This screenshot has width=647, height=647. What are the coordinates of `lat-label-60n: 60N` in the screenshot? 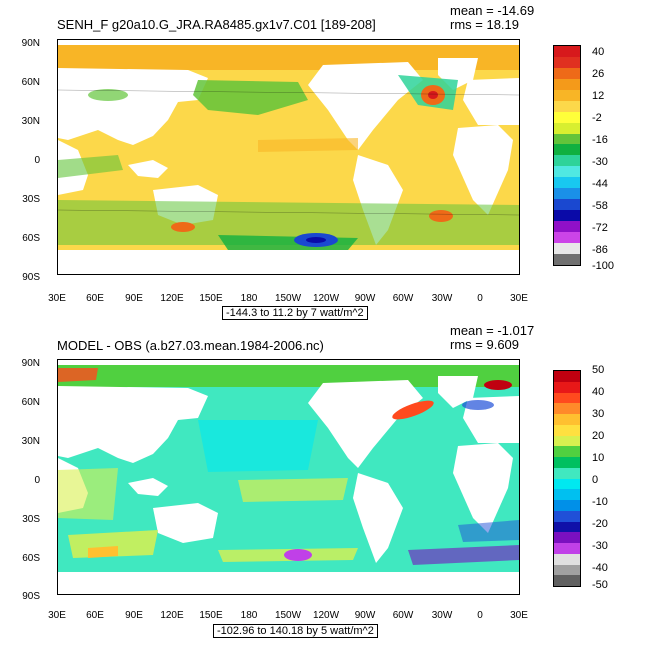 It's located at (30, 402).